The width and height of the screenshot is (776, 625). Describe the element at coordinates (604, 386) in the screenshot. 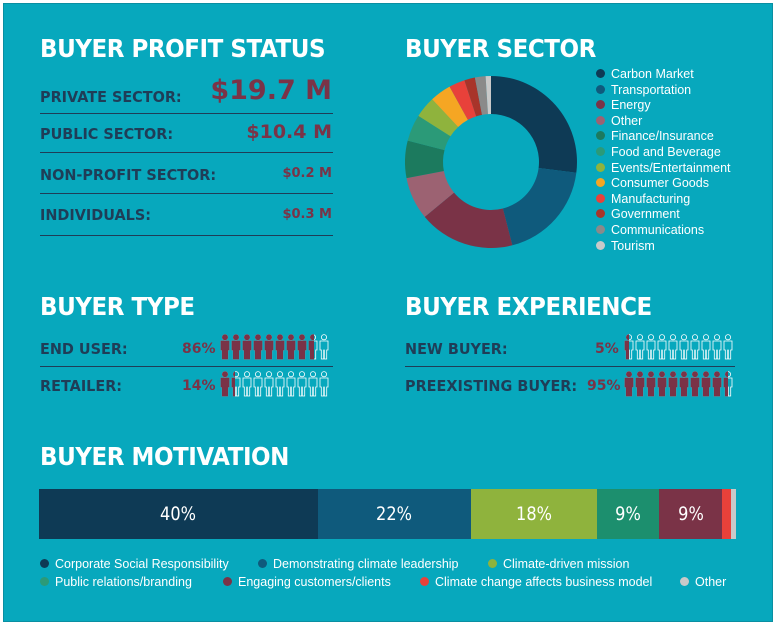

I see `buyer-exp-pct-preexisting: 95%` at that location.